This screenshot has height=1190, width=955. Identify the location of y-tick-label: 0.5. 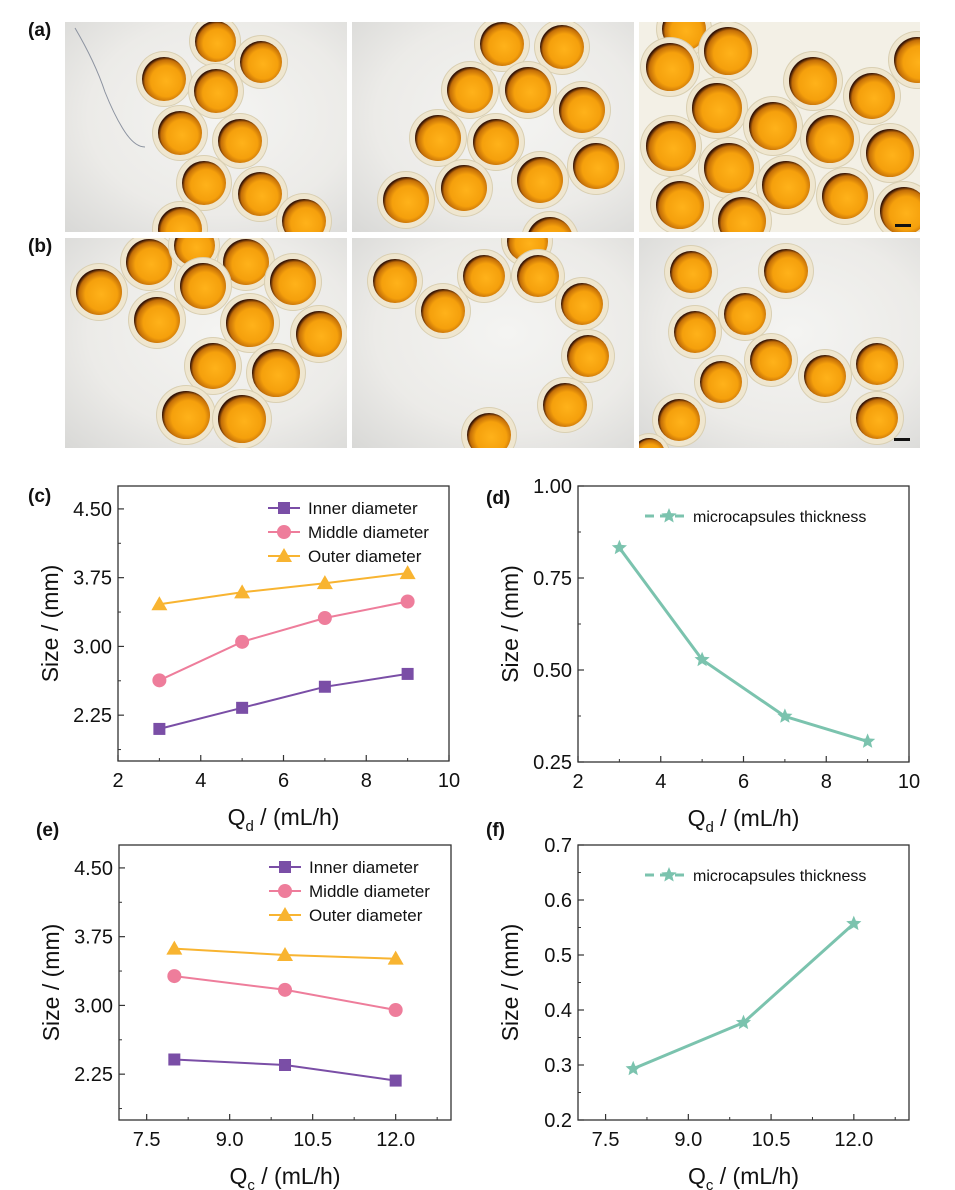
(558, 956).